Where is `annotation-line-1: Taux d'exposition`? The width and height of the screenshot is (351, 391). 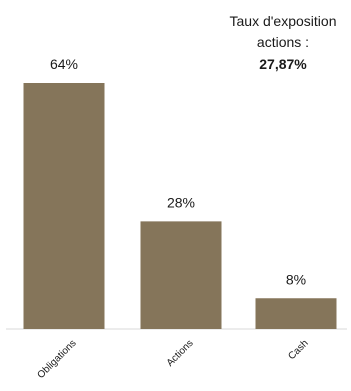
annotation-line-1: Taux d'exposition is located at coordinates (283, 21).